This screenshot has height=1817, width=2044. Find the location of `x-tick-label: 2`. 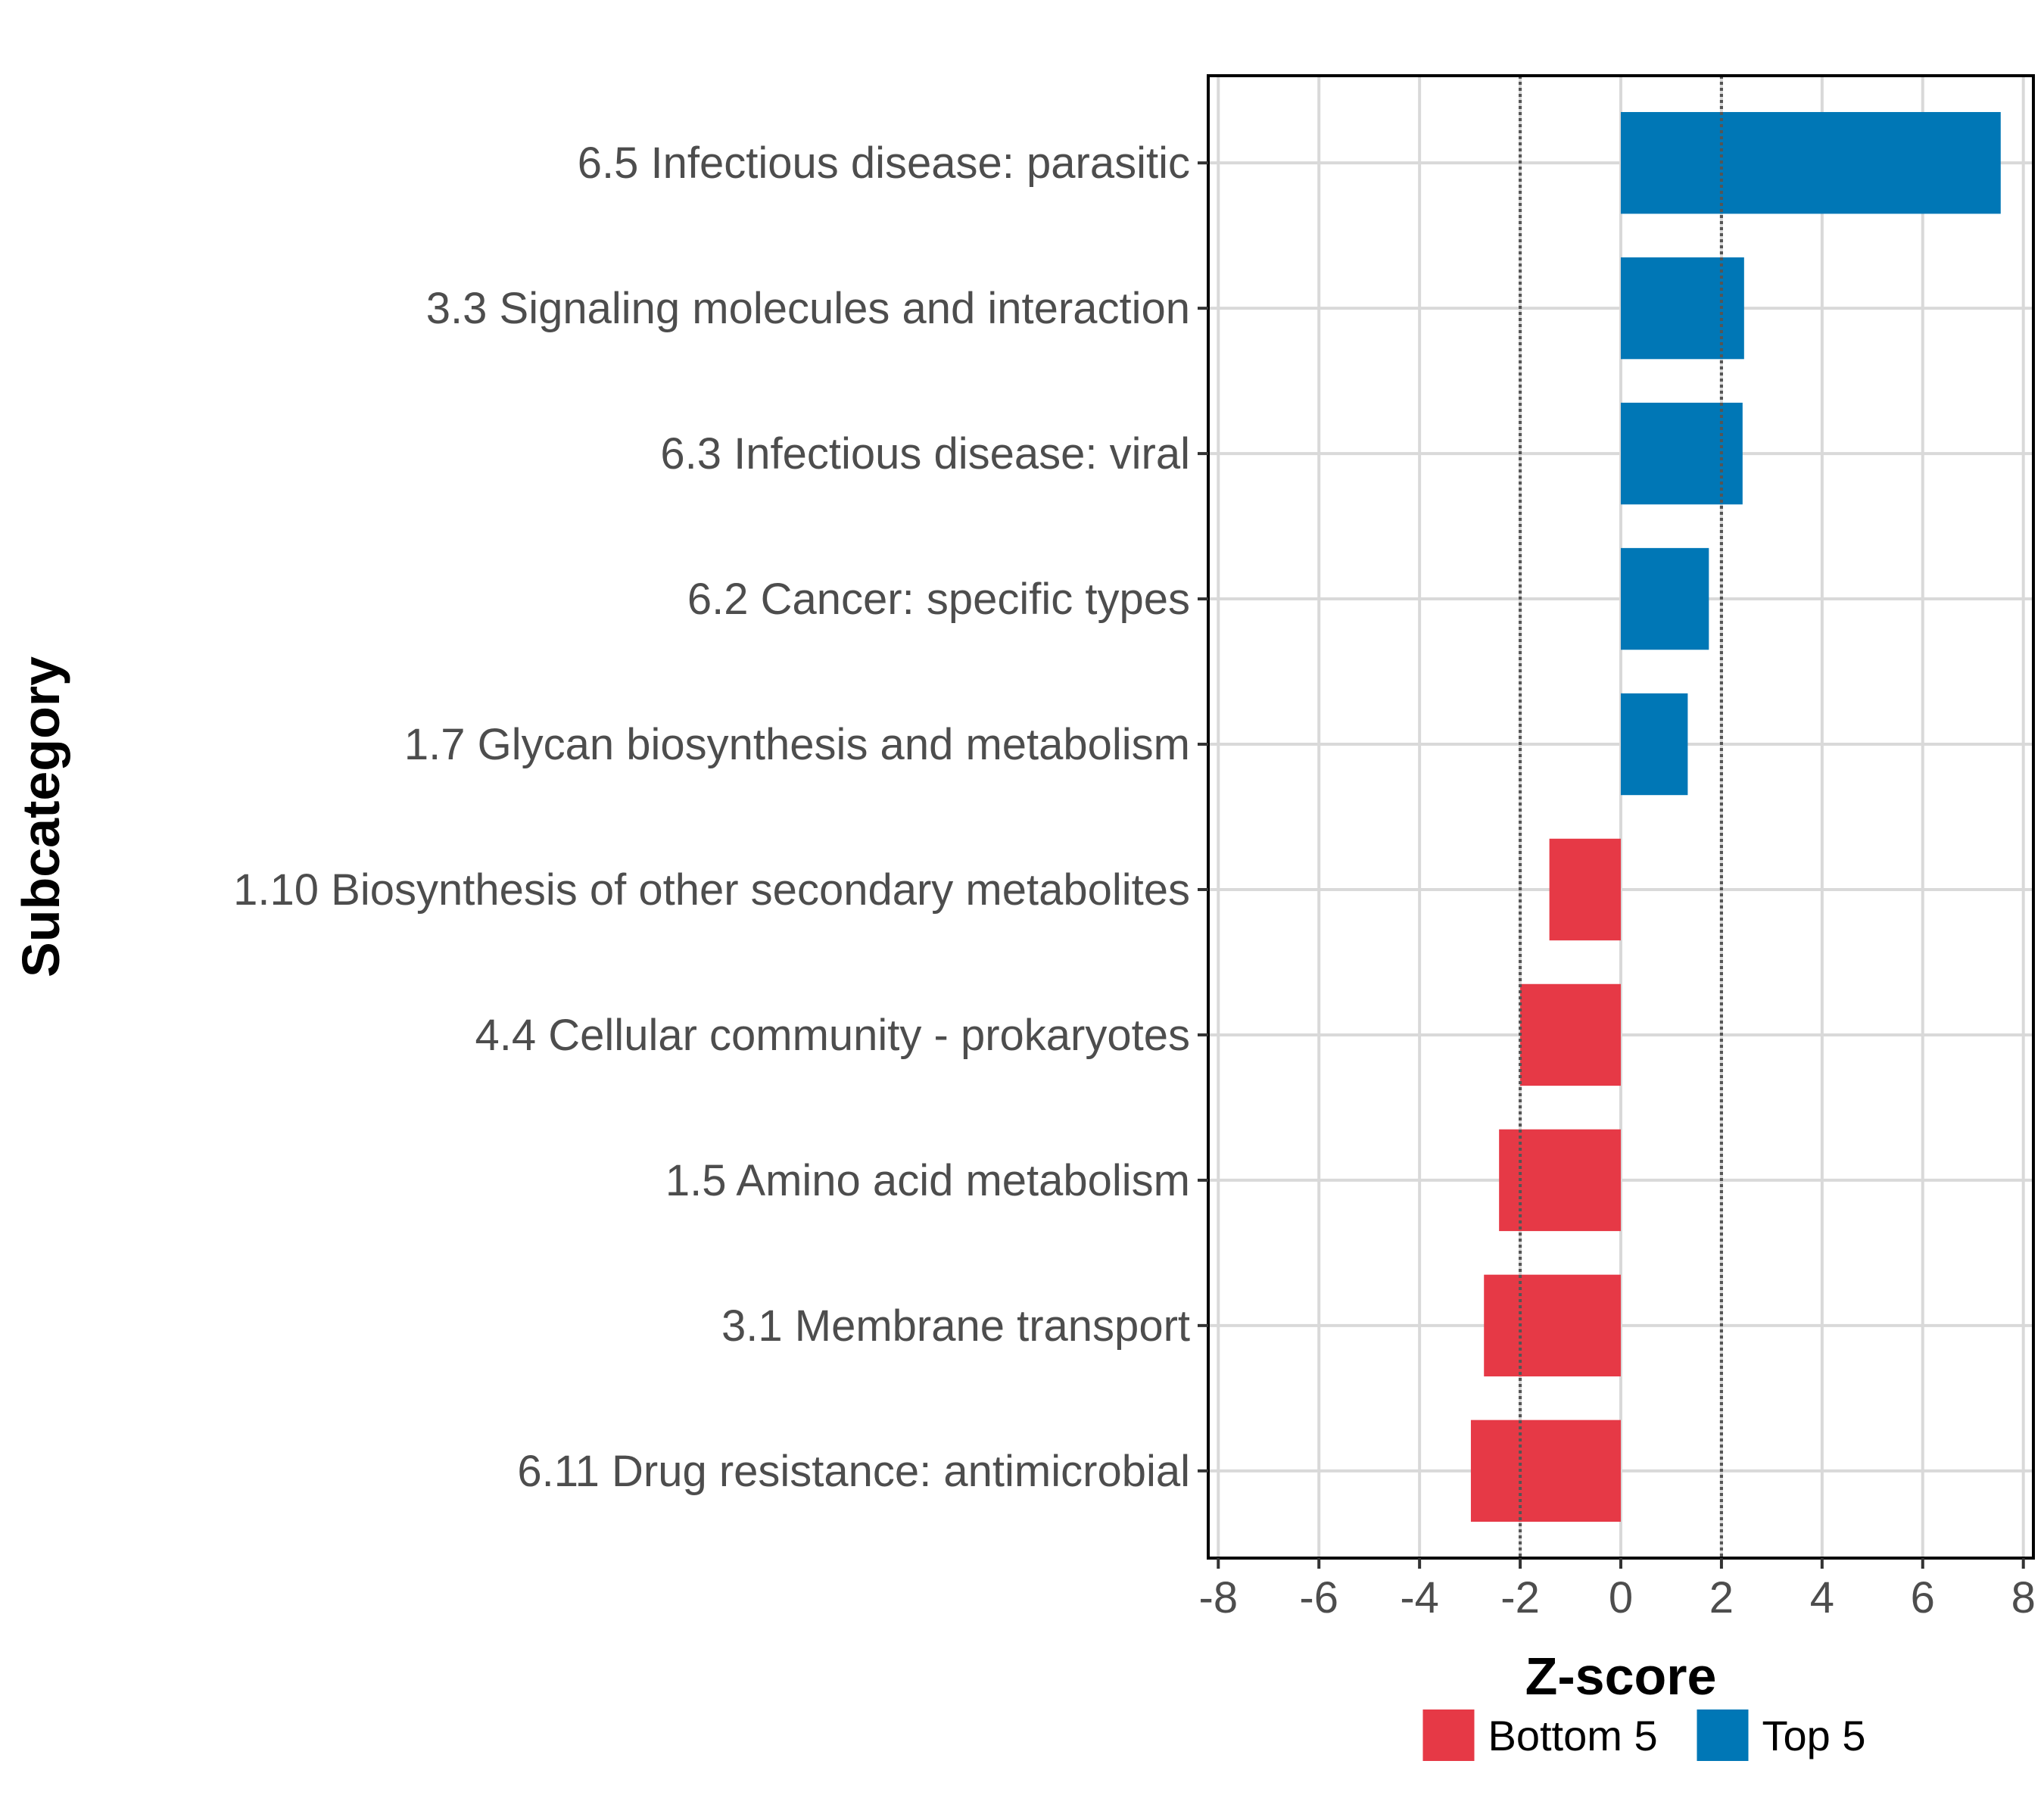

x-tick-label: 2 is located at coordinates (1721, 1597).